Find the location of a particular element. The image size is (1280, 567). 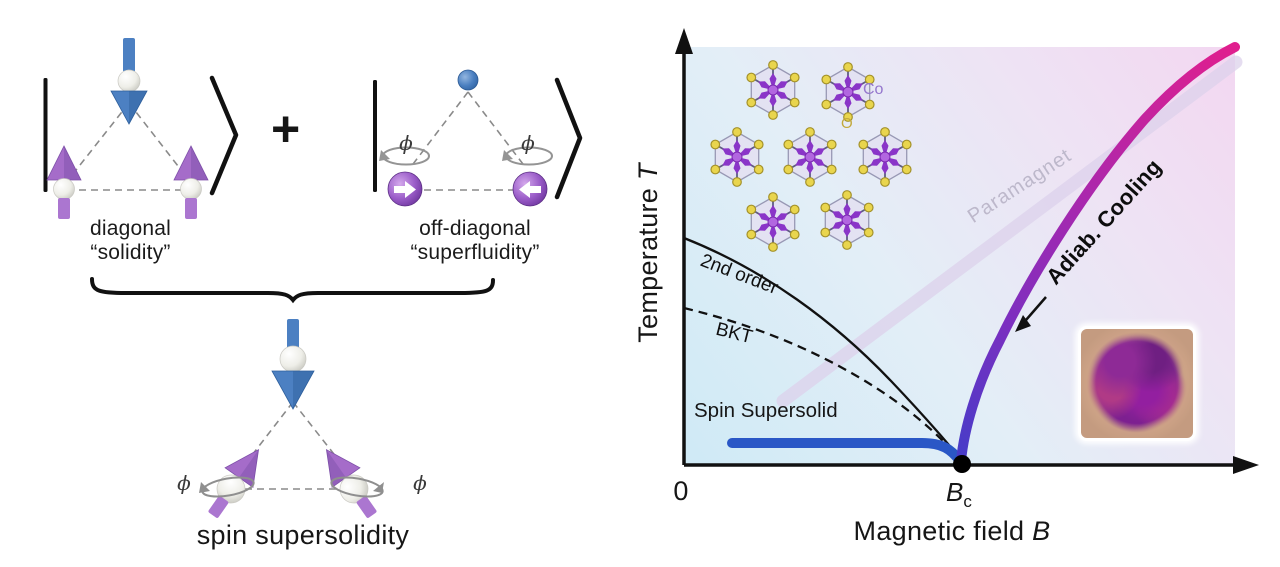

x-axis-label-text: Magnetic field is located at coordinates (939, 531).